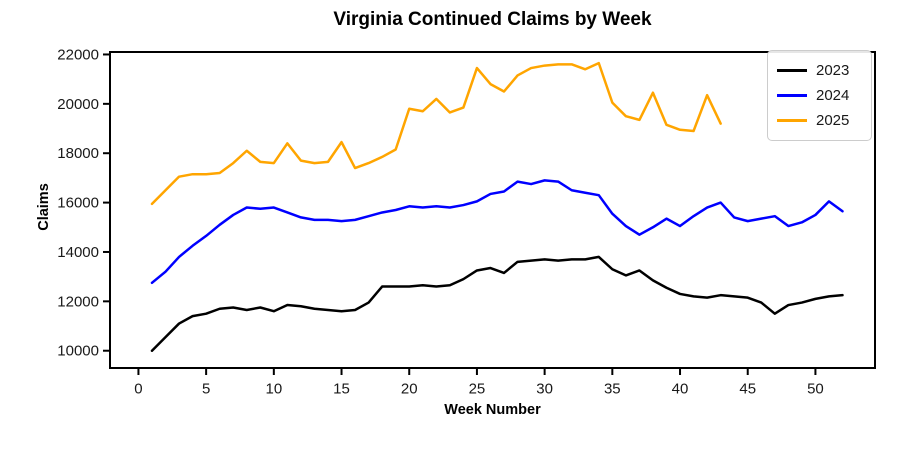  Describe the element at coordinates (78, 203) in the screenshot. I see `svg-text: 16000` at that location.